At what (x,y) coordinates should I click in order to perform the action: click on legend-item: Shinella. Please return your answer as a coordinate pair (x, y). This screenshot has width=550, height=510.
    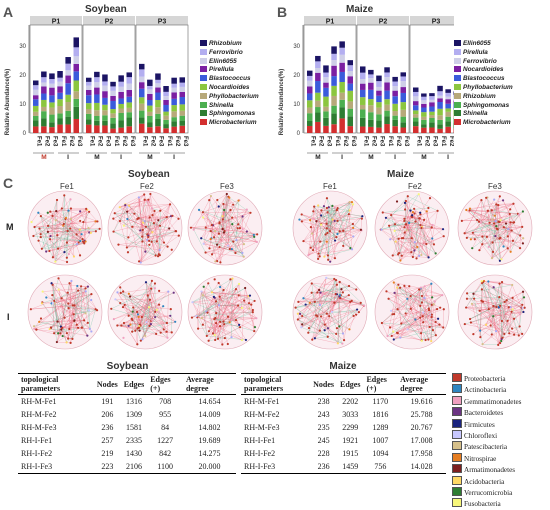
    Looking at the image, I should click on (229, 106).